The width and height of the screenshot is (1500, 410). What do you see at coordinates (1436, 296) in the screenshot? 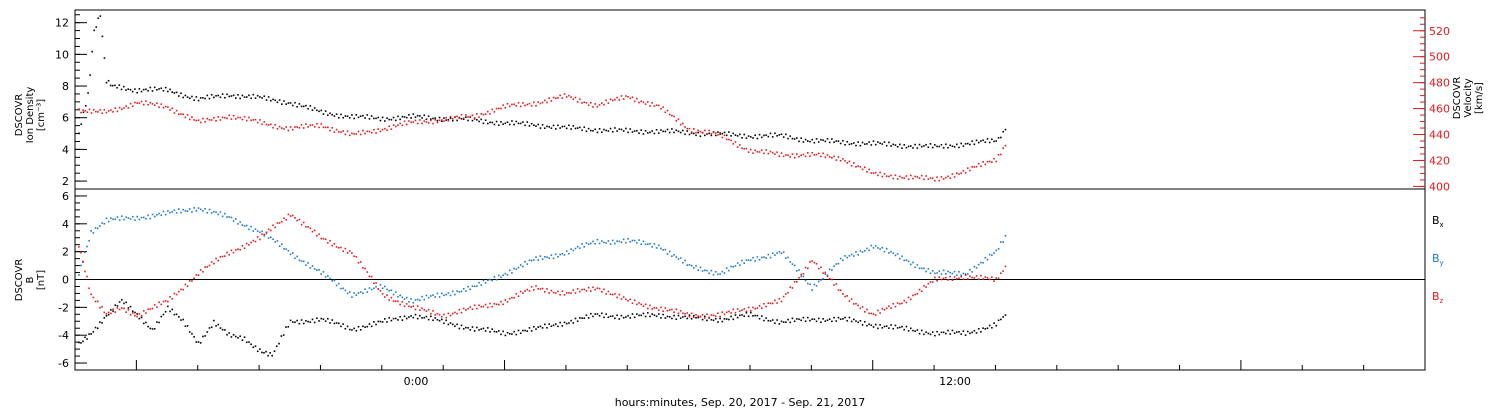
I see `legend-bz-label: B` at bounding box center [1436, 296].